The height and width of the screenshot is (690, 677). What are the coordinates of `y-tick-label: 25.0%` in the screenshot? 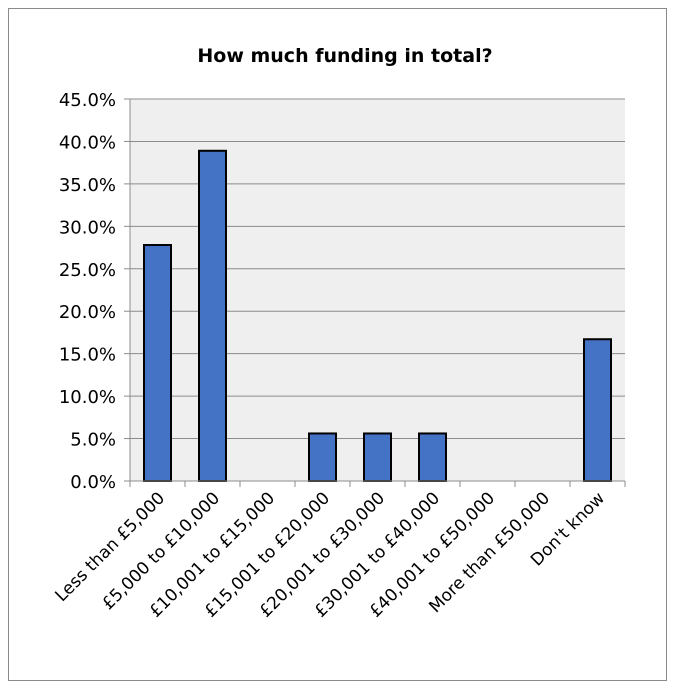 It's located at (87, 270).